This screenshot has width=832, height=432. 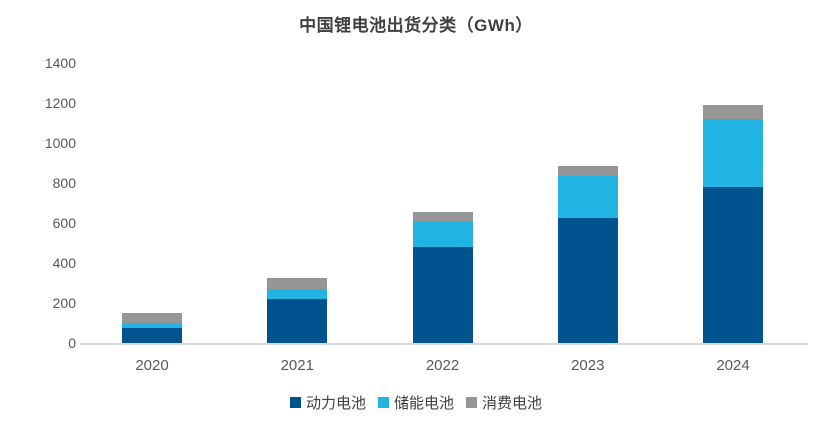 I want to click on bar-segment-动力电池-2020, so click(x=152, y=335).